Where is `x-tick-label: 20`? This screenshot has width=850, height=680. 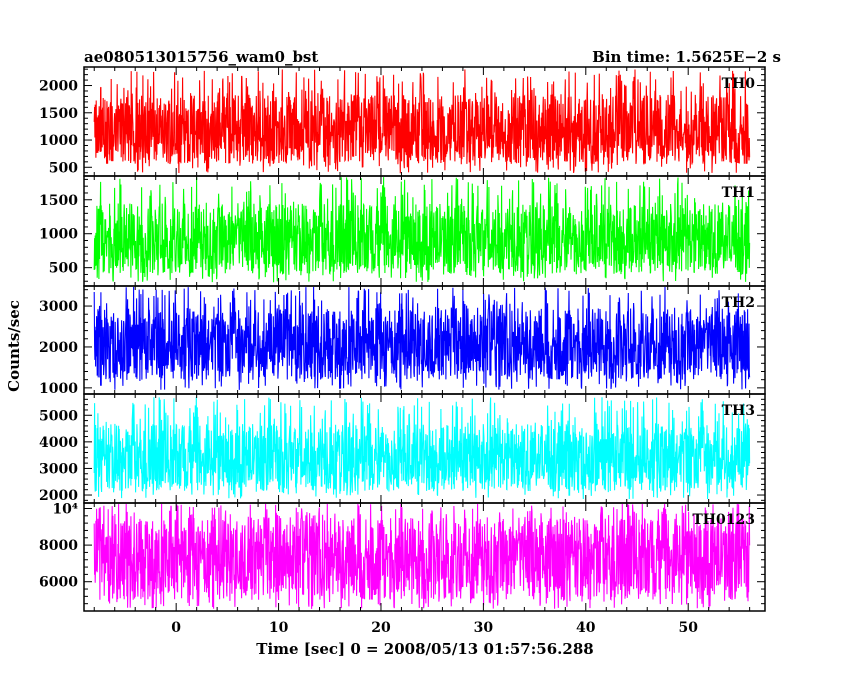 x-tick-label: 20 is located at coordinates (381, 628).